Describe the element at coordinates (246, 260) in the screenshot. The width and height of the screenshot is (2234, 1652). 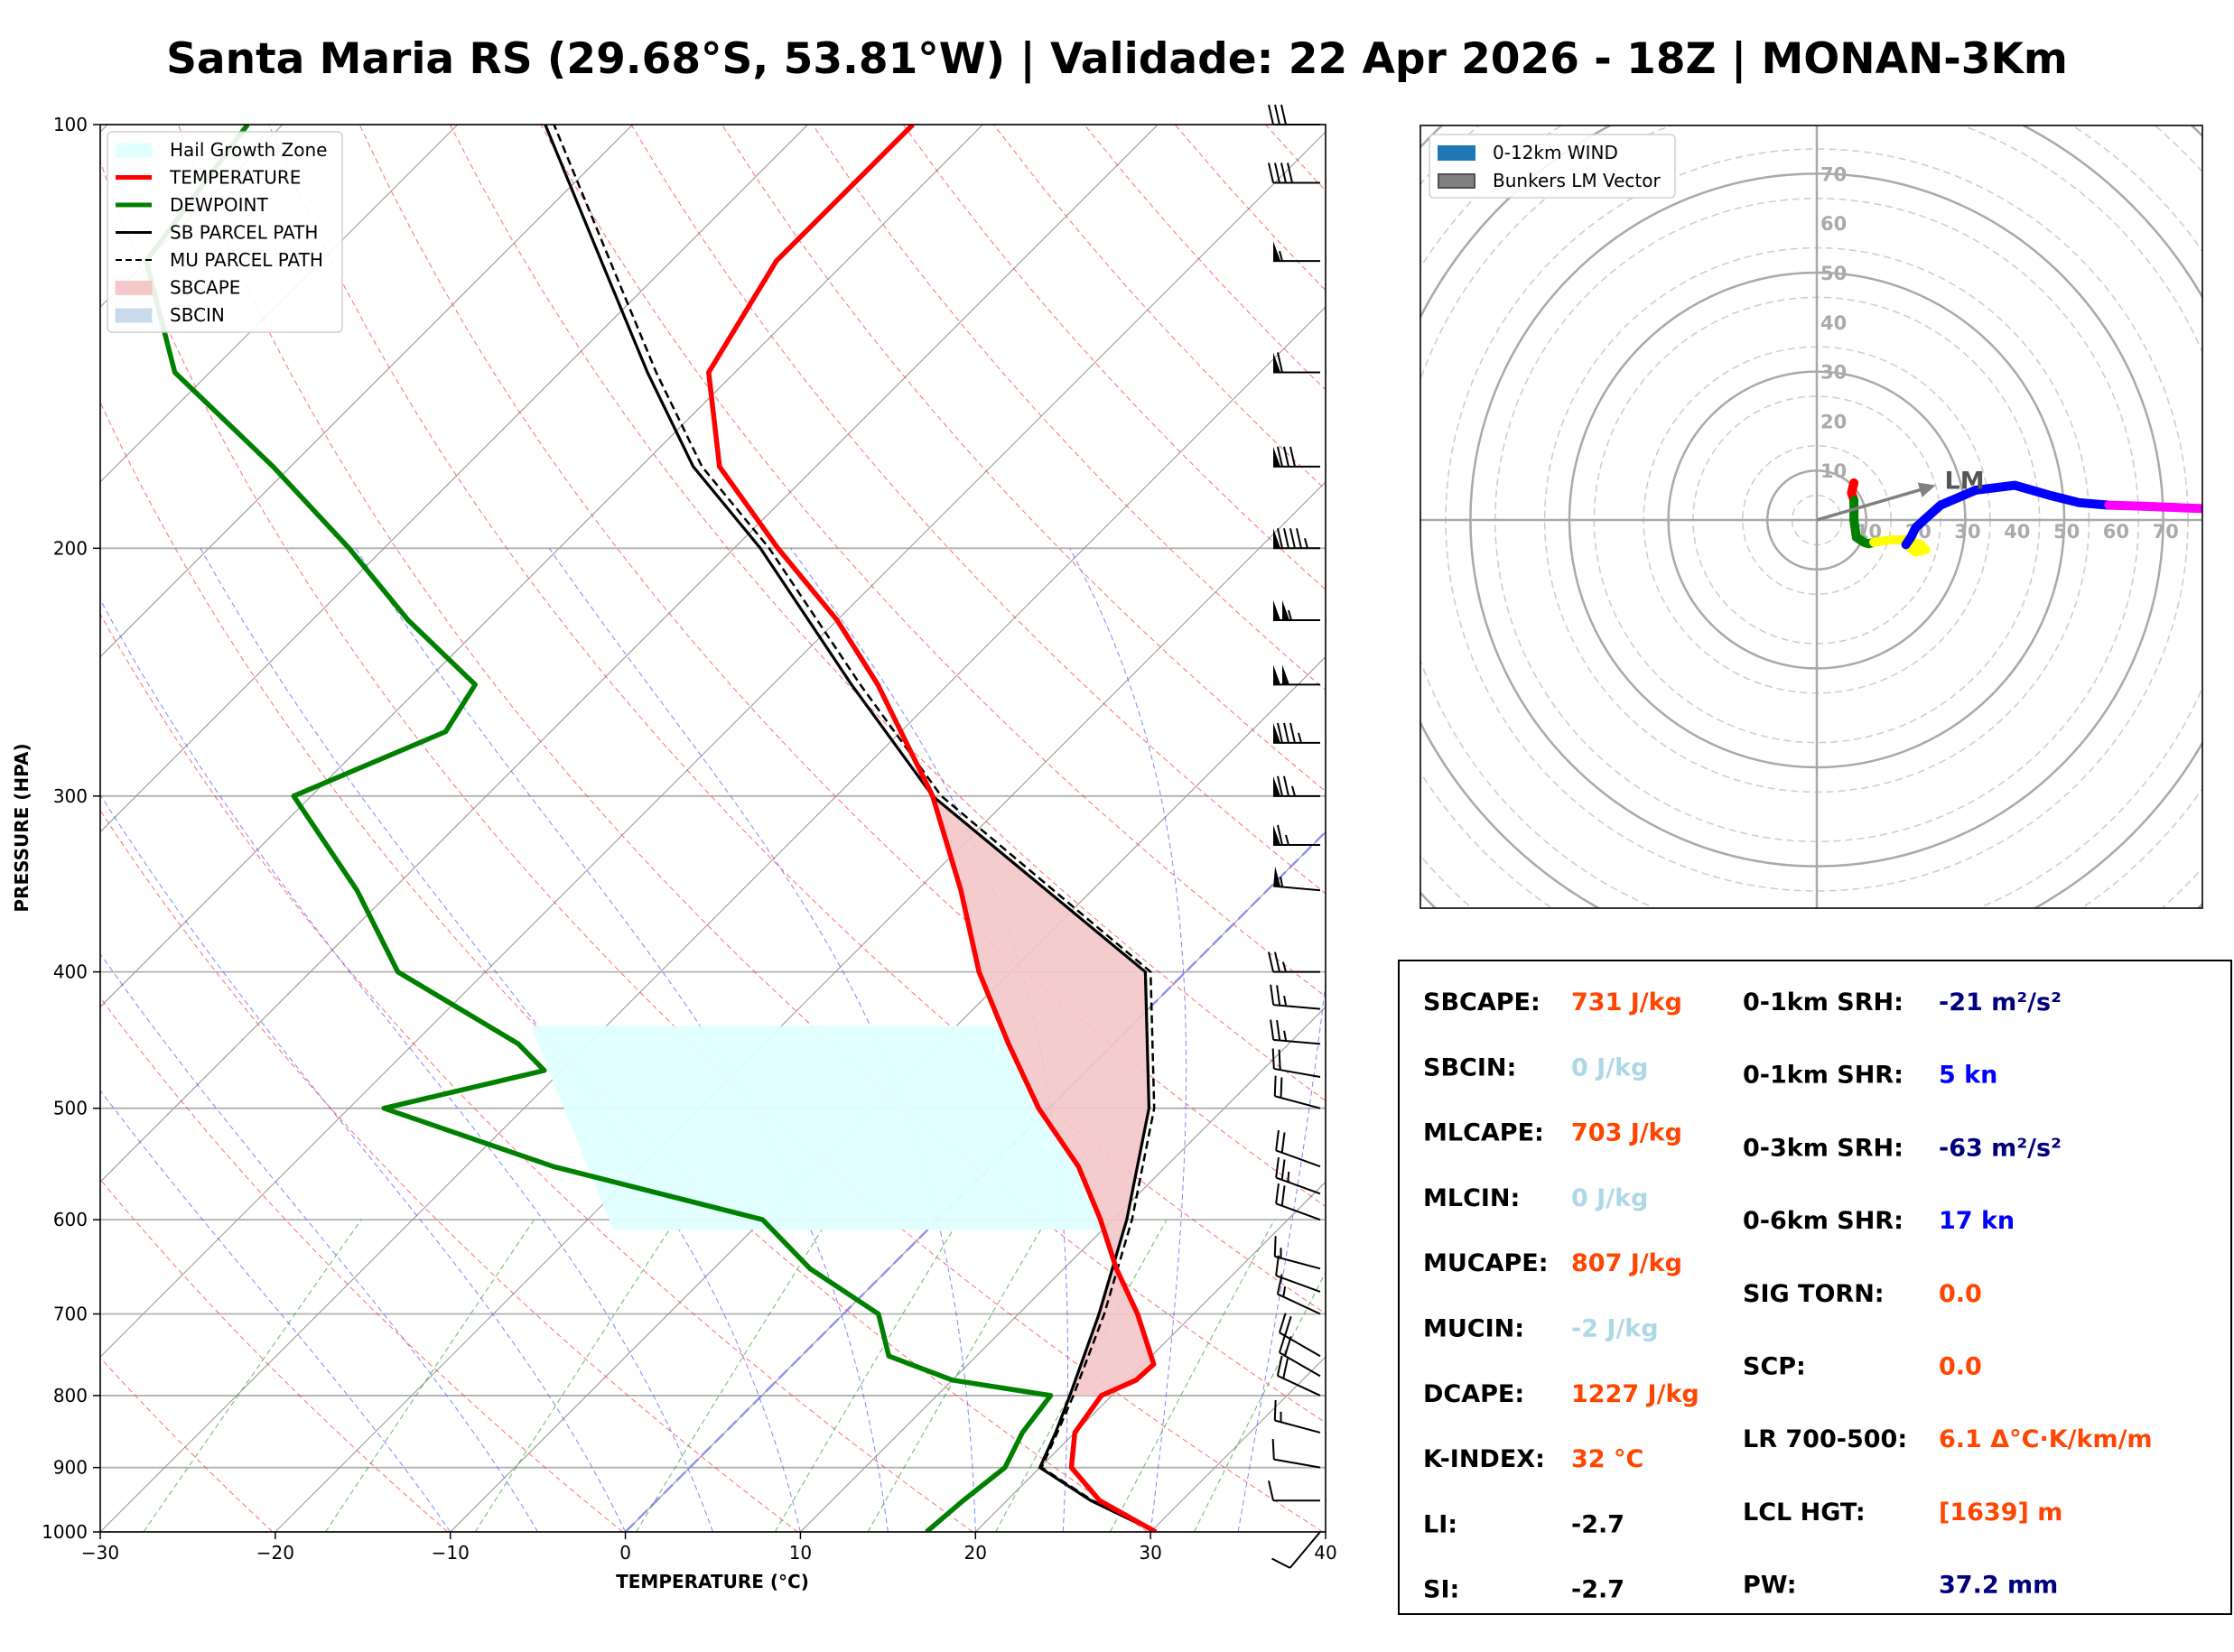
I see `legend-label: MU PARCEL PATH` at that location.